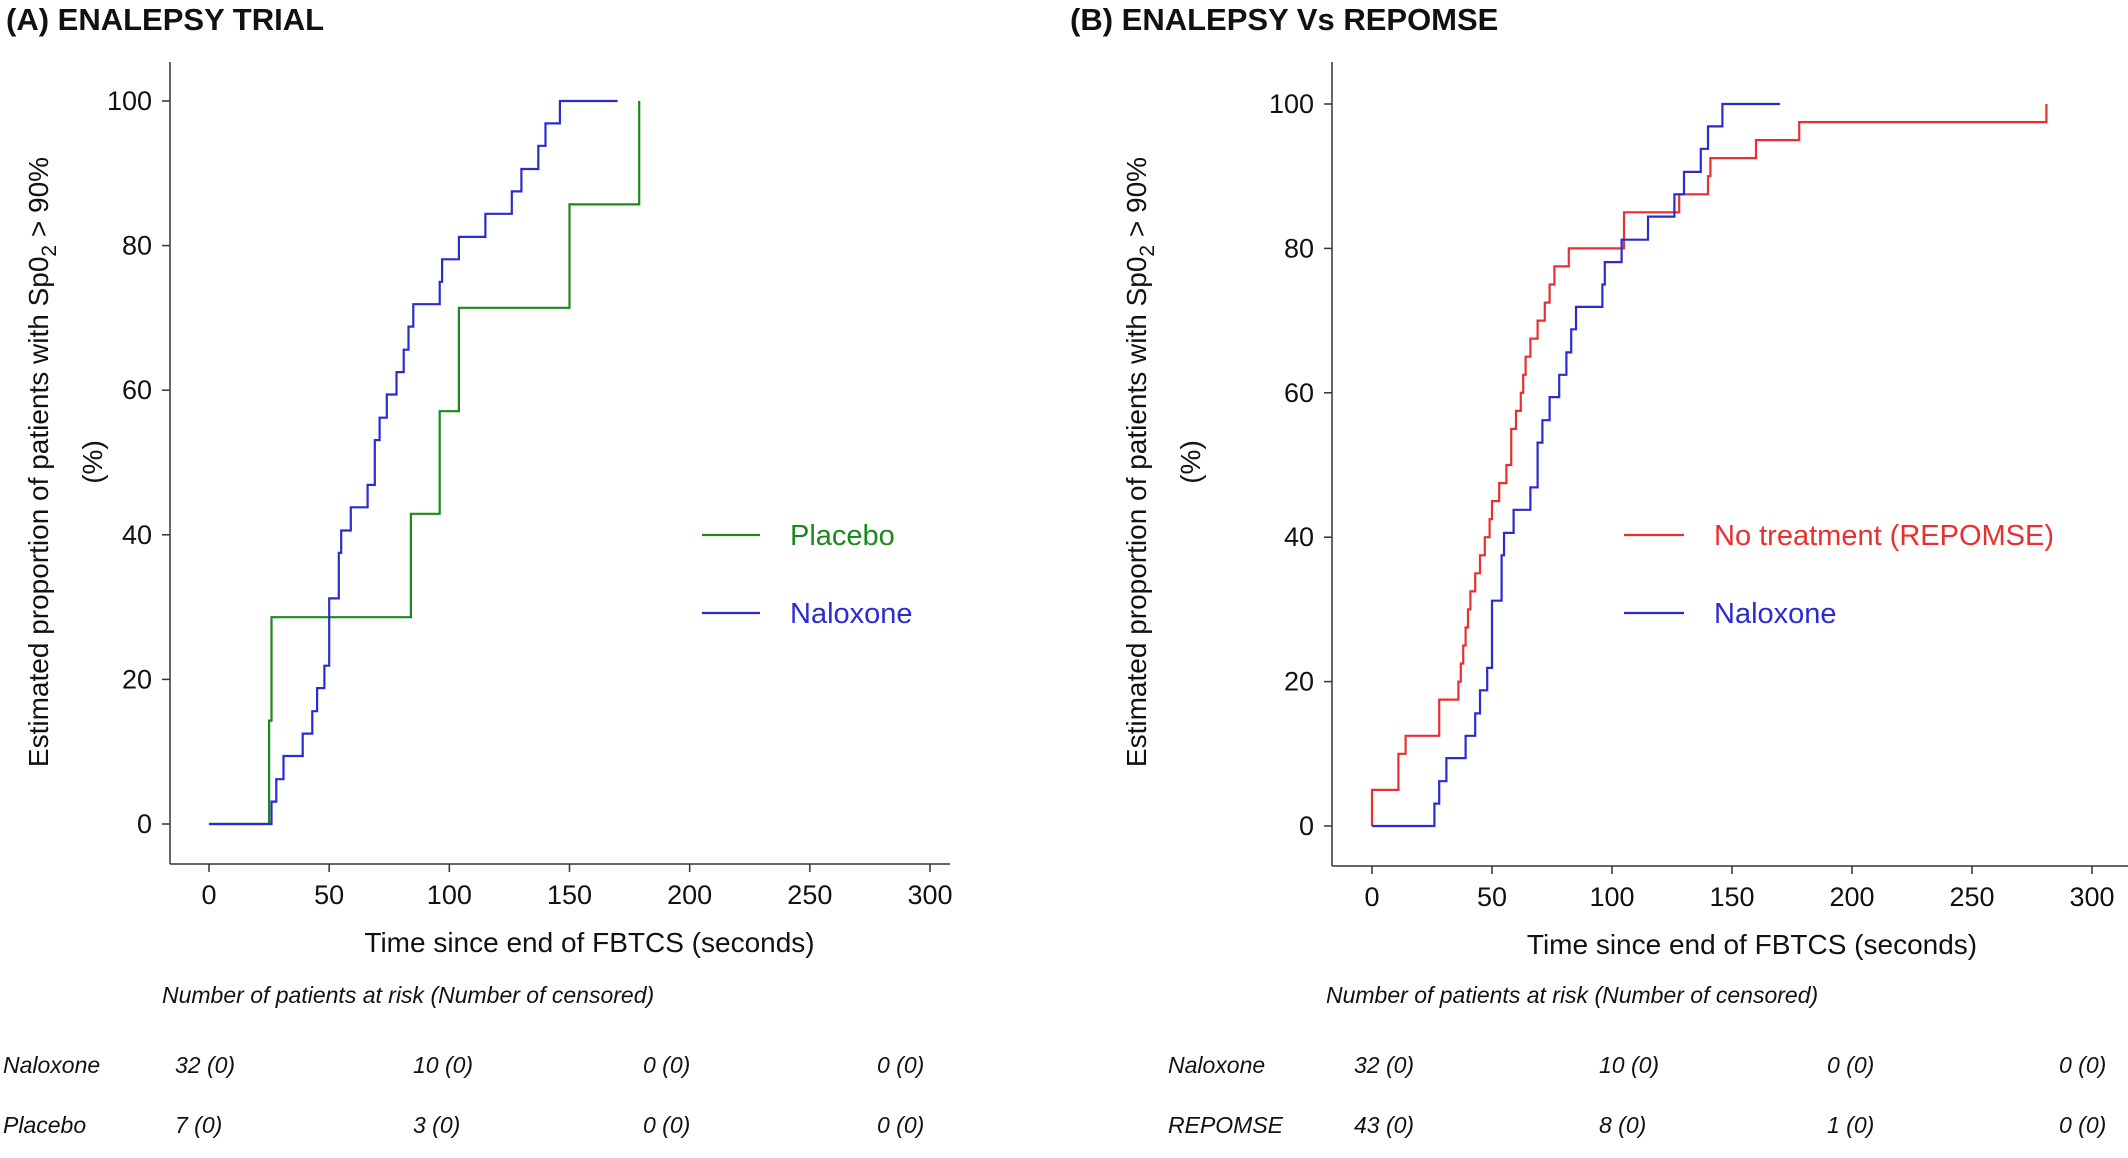 The height and width of the screenshot is (1158, 2128). What do you see at coordinates (1384, 1125) in the screenshot?
I see `risk-cell: 43 (0)` at bounding box center [1384, 1125].